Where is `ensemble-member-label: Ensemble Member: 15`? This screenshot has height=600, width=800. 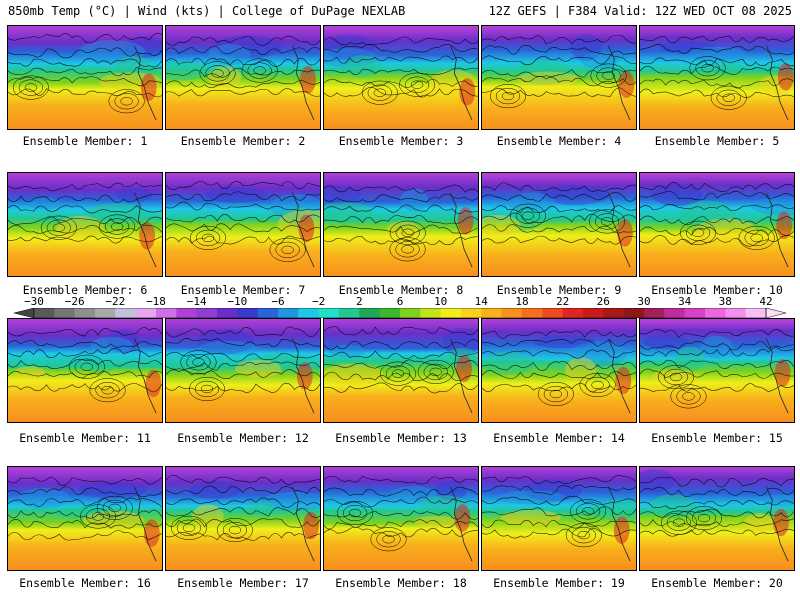
ensemble-member-label: Ensemble Member: 15 is located at coordinates (717, 438).